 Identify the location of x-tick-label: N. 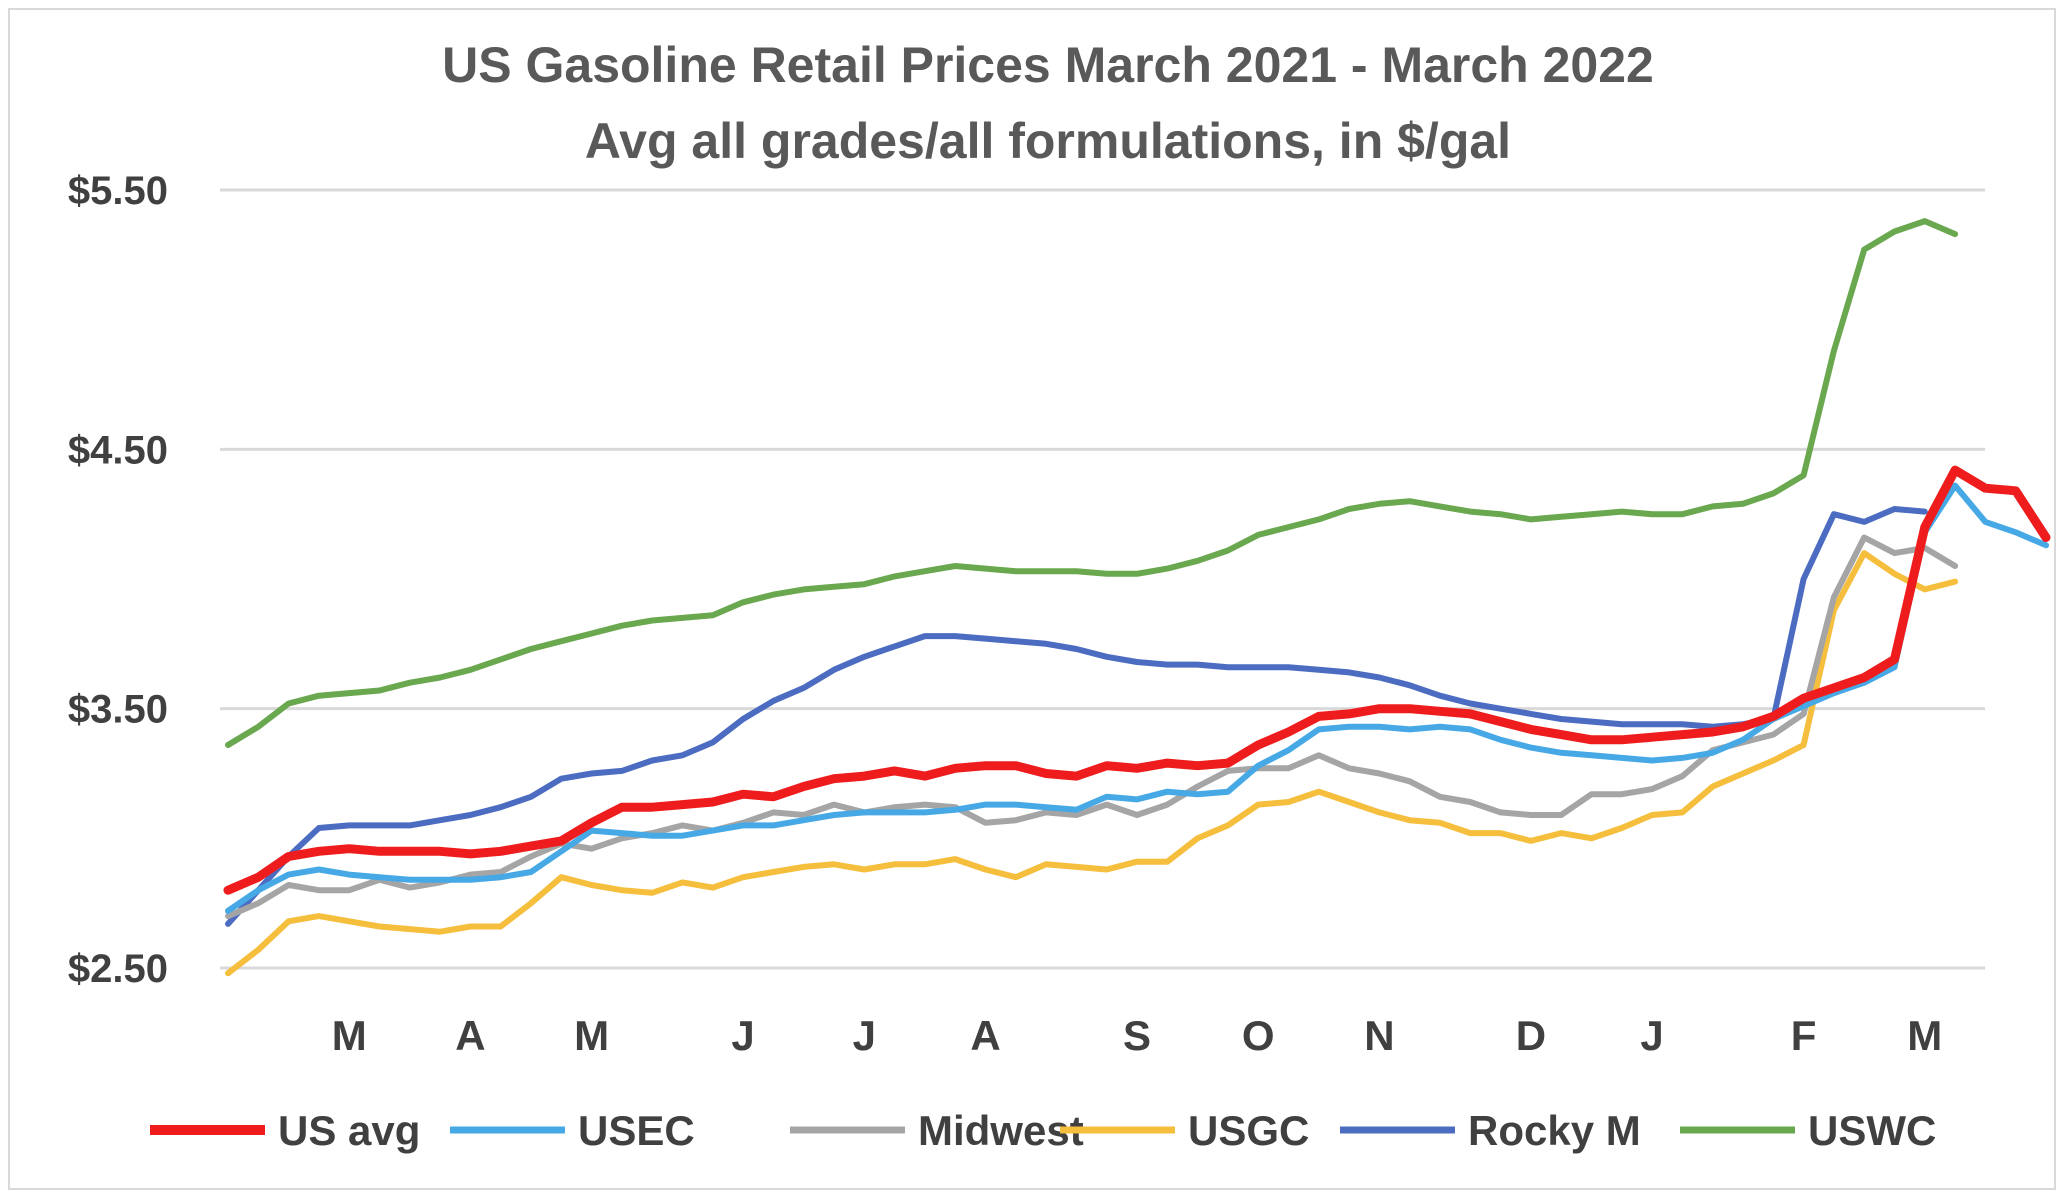
(1379, 1035).